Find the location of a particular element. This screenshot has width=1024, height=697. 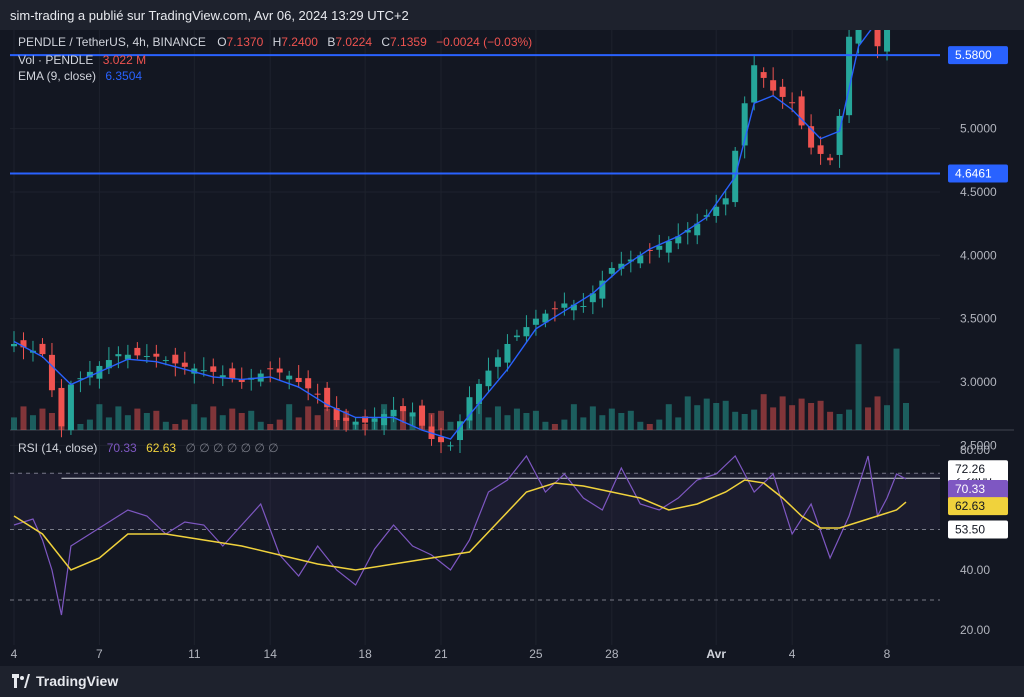

close-label: C is located at coordinates (385, 42).